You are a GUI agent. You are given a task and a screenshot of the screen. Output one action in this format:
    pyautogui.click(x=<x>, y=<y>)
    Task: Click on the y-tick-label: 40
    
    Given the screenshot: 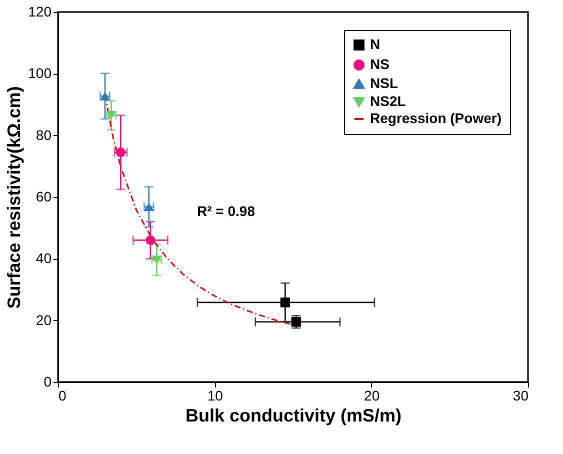 What is the action you would take?
    pyautogui.click(x=44, y=258)
    